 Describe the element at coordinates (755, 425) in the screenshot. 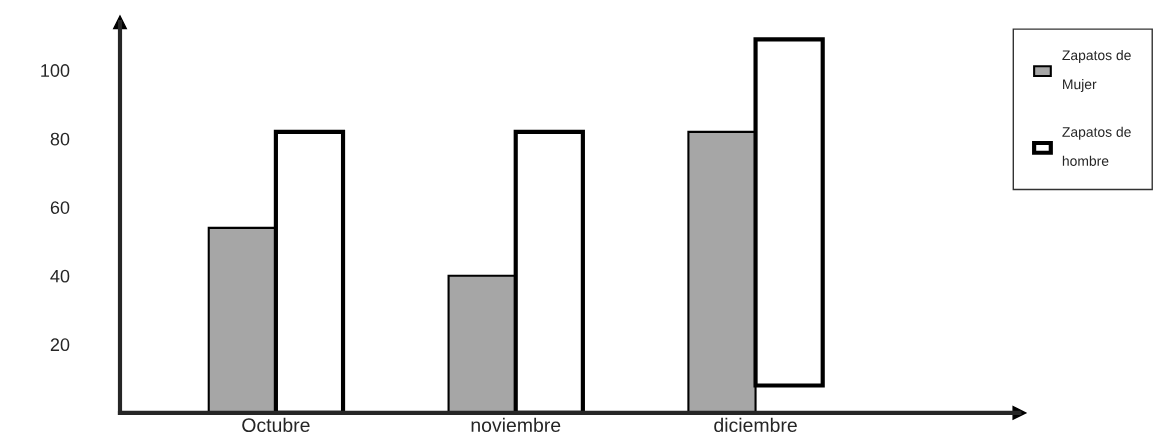

I see `x-tick-label: diciembre` at that location.